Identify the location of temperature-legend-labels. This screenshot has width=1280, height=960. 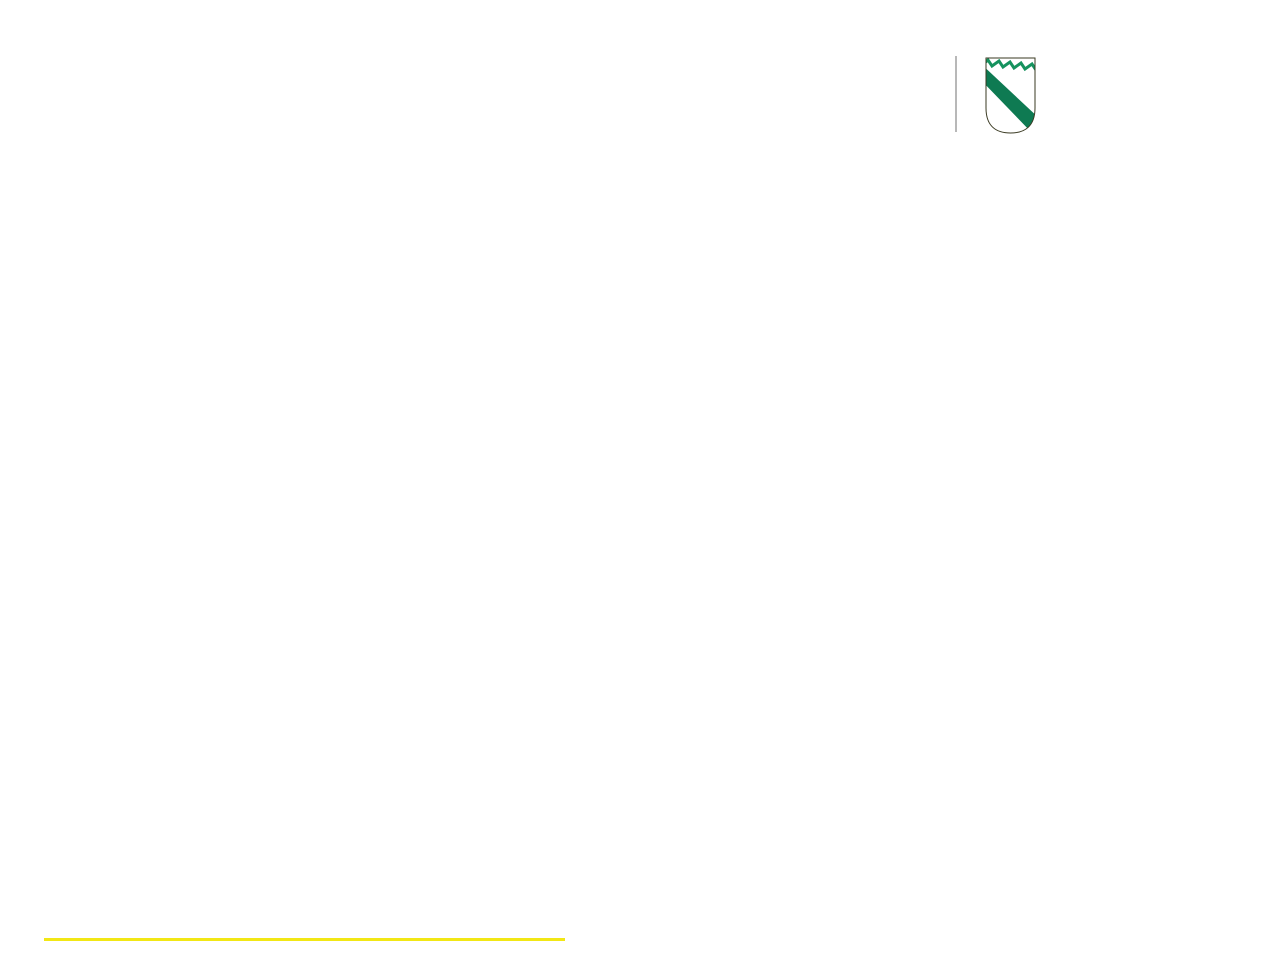
(874, 888).